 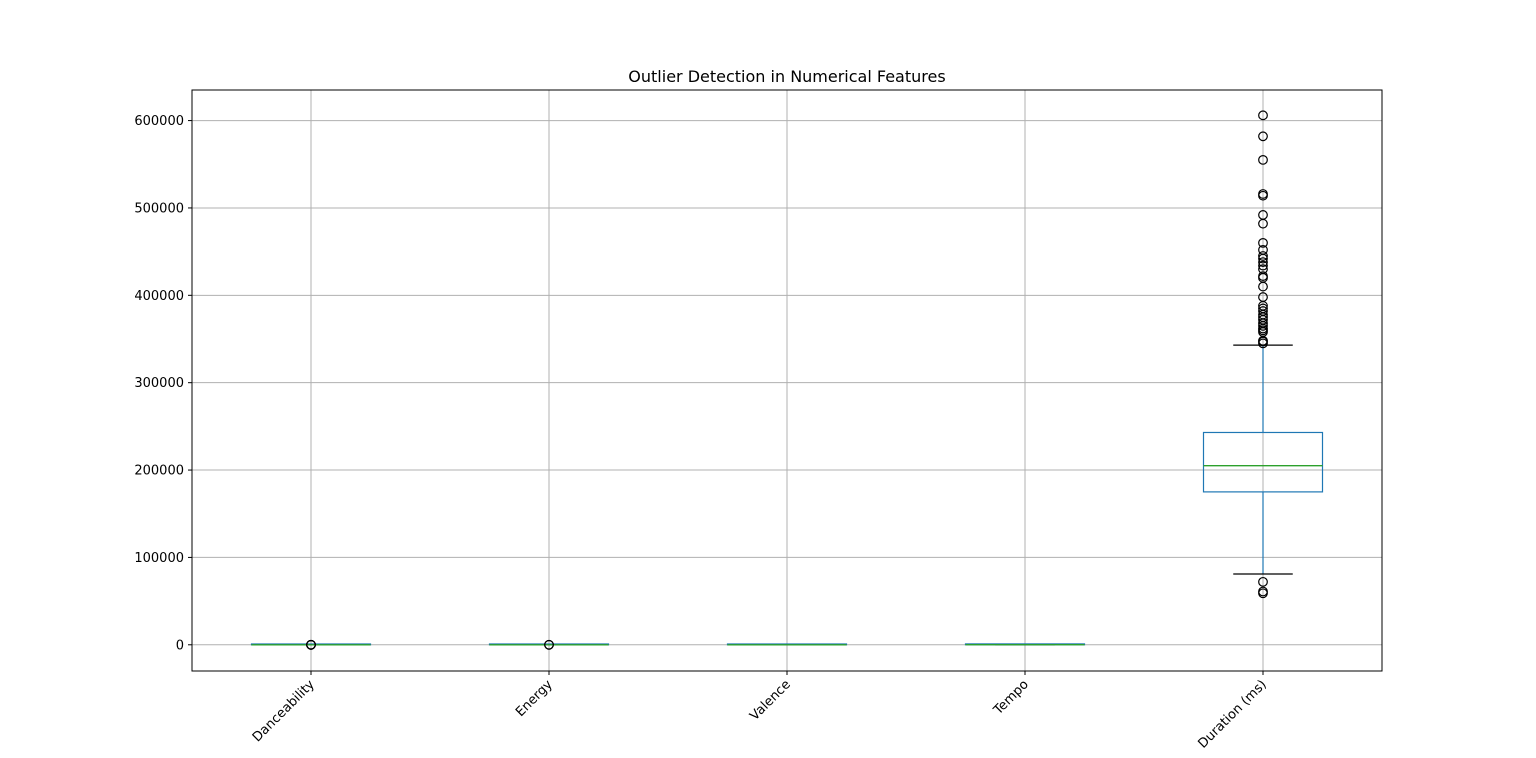 What do you see at coordinates (159, 208) in the screenshot?
I see `y-tick-label: 500000` at bounding box center [159, 208].